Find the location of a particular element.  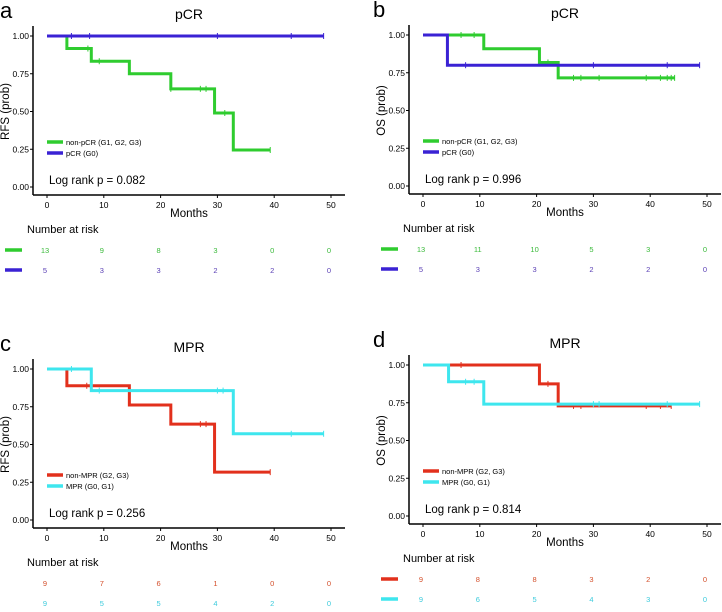

risk-count: 11 is located at coordinates (478, 249).